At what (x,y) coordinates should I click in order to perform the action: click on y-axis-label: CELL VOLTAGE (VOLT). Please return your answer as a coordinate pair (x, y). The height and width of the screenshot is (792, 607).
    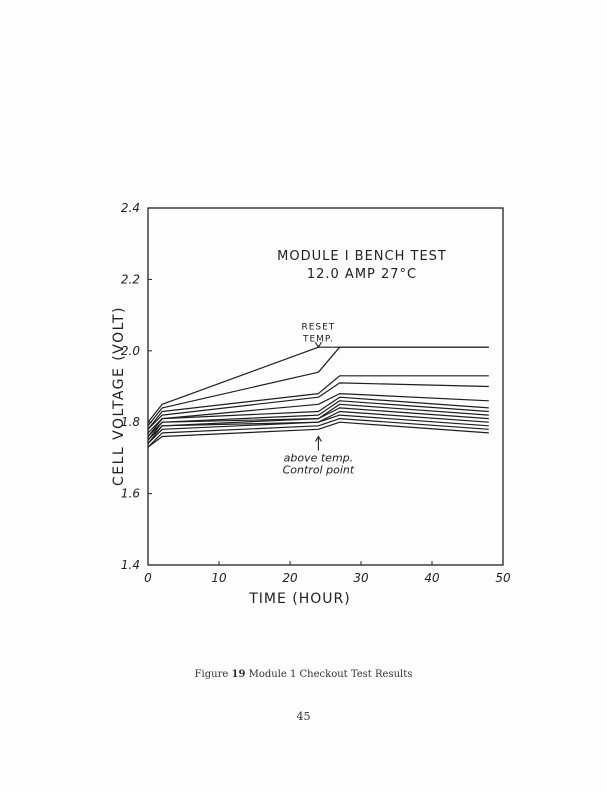
    Looking at the image, I should click on (119, 396).